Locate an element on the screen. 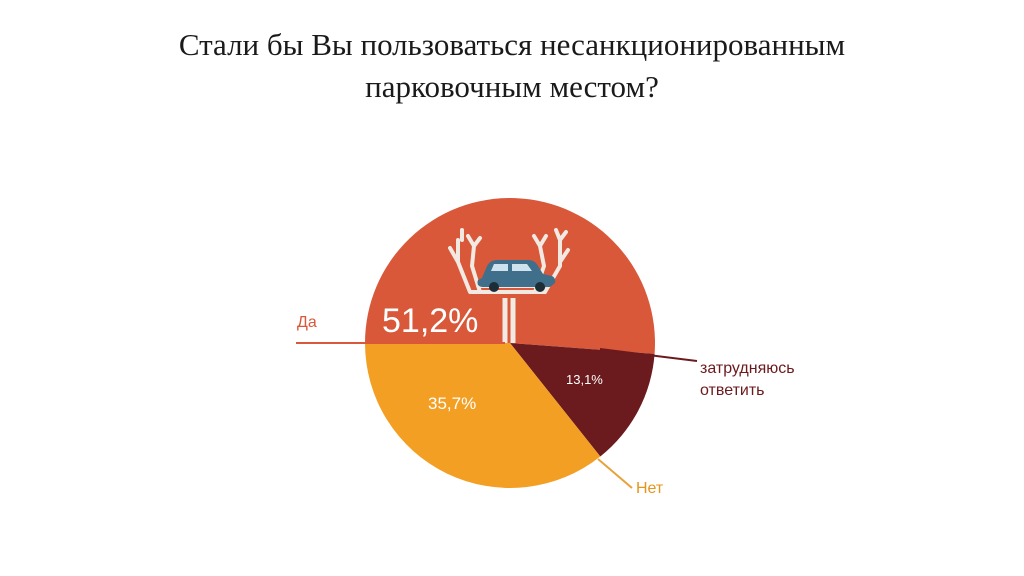 This screenshot has width=1024, height=576. leader-line-no is located at coordinates (615, 473).